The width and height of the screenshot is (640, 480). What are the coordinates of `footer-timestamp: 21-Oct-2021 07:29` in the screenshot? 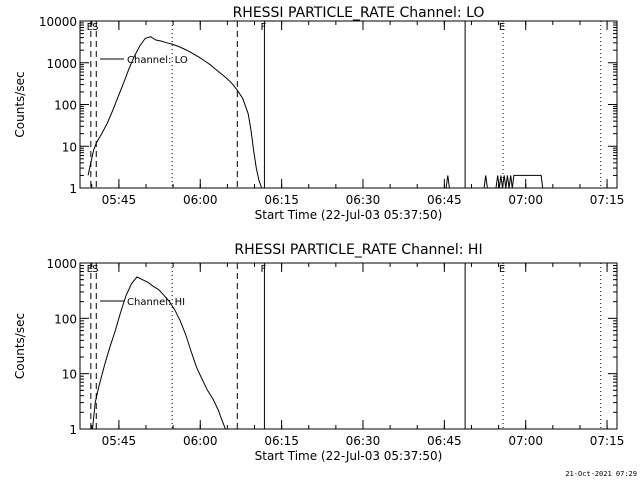 It's located at (601, 474).